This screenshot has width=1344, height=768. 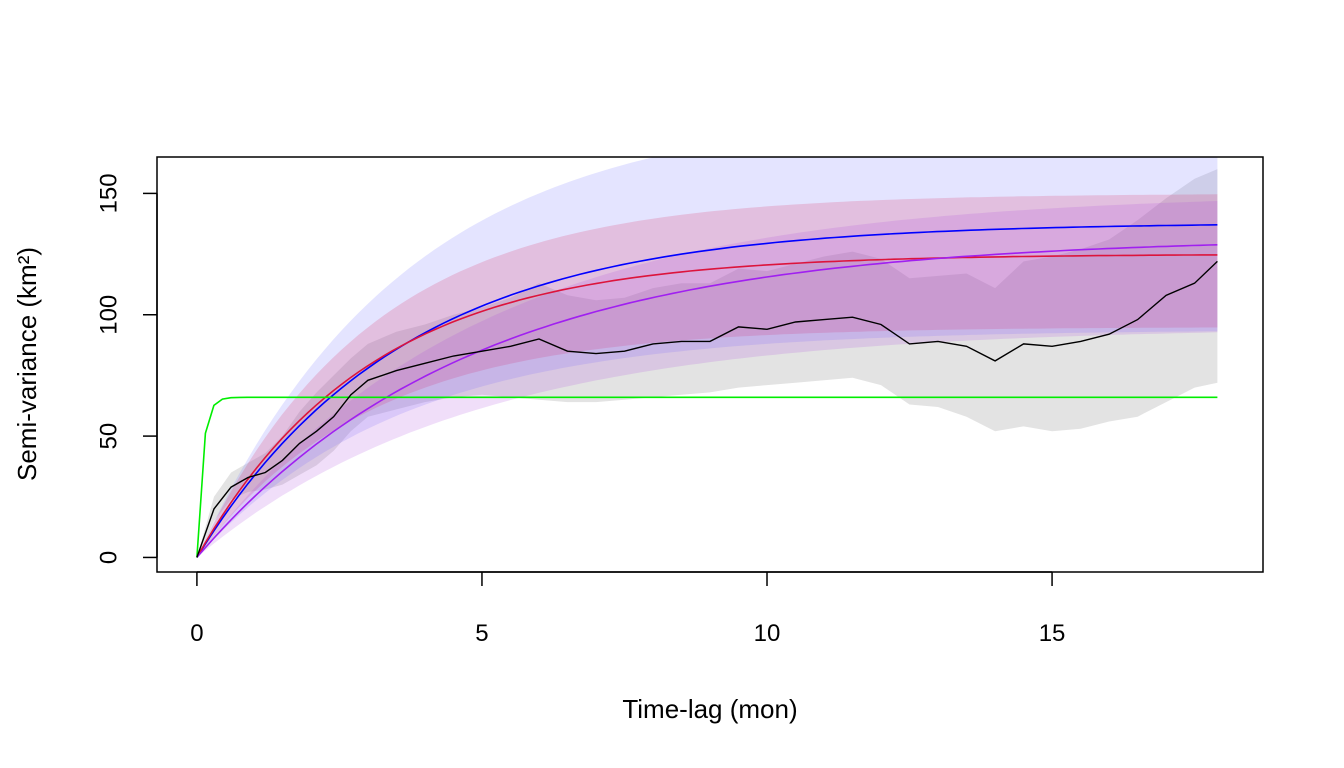 What do you see at coordinates (196, 633) in the screenshot?
I see `x-tick-label: 0` at bounding box center [196, 633].